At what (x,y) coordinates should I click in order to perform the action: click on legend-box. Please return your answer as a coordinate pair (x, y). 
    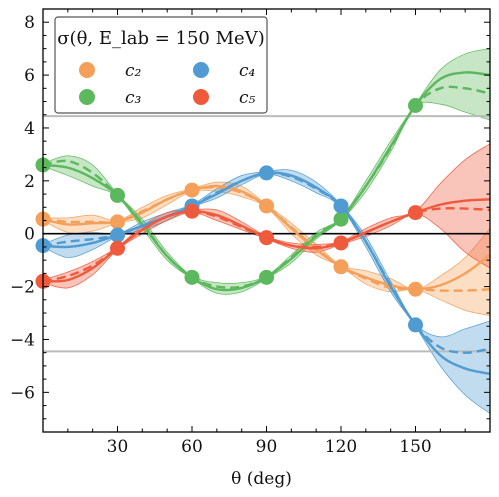
    Looking at the image, I should click on (161, 65).